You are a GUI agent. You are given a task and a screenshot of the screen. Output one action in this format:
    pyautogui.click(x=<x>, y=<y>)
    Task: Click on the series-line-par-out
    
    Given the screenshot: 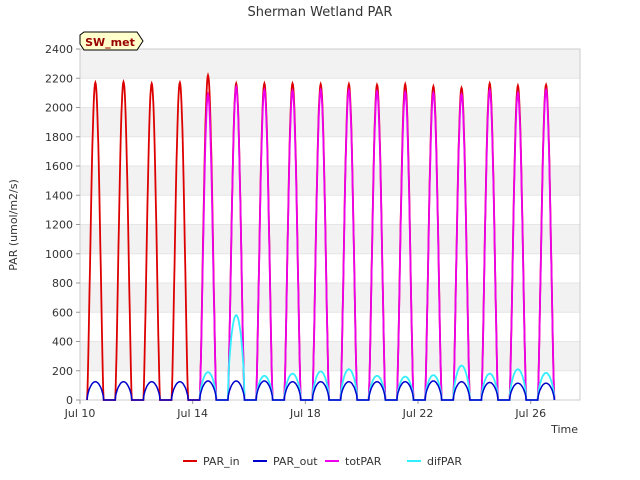 What is the action you would take?
    pyautogui.click(x=321, y=390)
    